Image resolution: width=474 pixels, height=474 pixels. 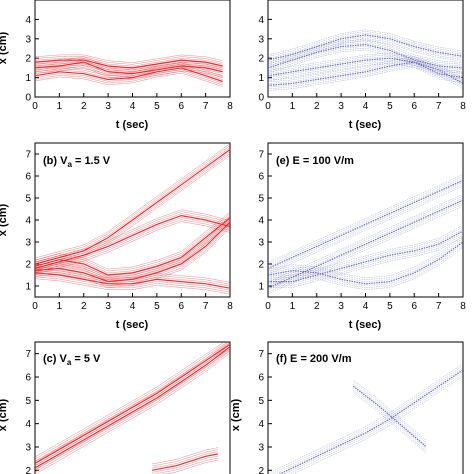 I want to click on panel-b-series-2-line, so click(x=132, y=252).